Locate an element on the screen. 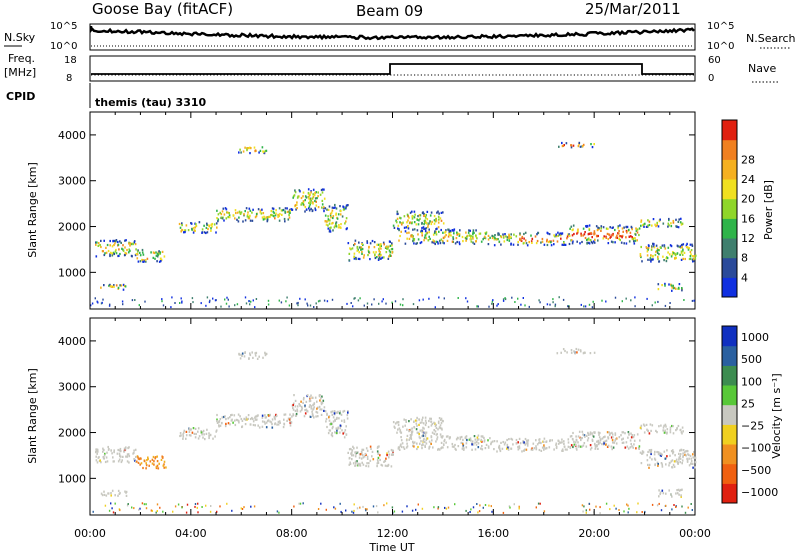 The image size is (800, 554). beam-title: Beam 09 is located at coordinates (389, 11).